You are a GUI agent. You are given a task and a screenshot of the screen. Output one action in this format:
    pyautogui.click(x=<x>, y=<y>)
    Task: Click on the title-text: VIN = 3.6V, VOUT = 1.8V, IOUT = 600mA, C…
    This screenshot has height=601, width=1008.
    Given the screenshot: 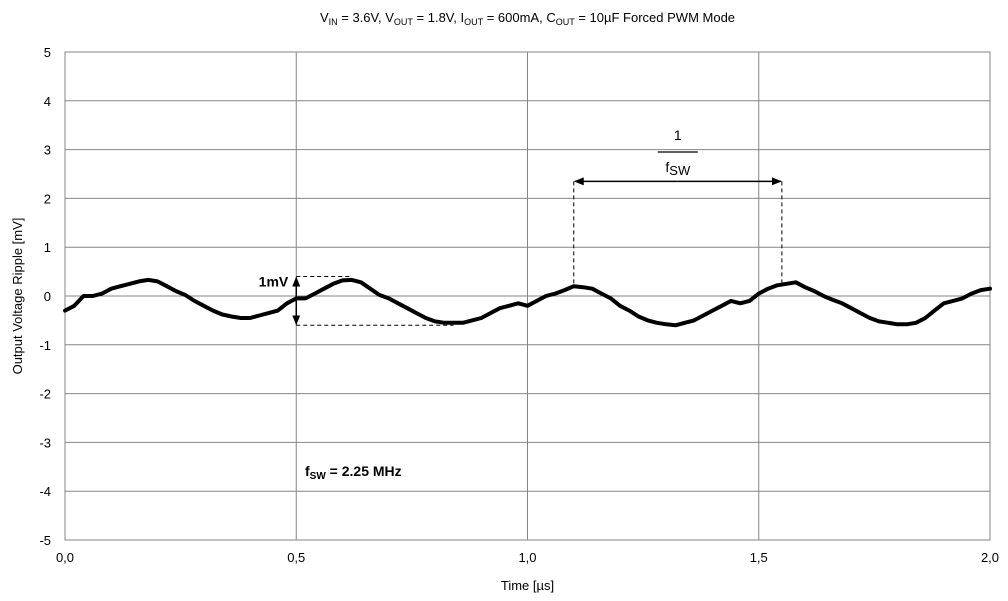 What is the action you would take?
    pyautogui.click(x=527, y=18)
    